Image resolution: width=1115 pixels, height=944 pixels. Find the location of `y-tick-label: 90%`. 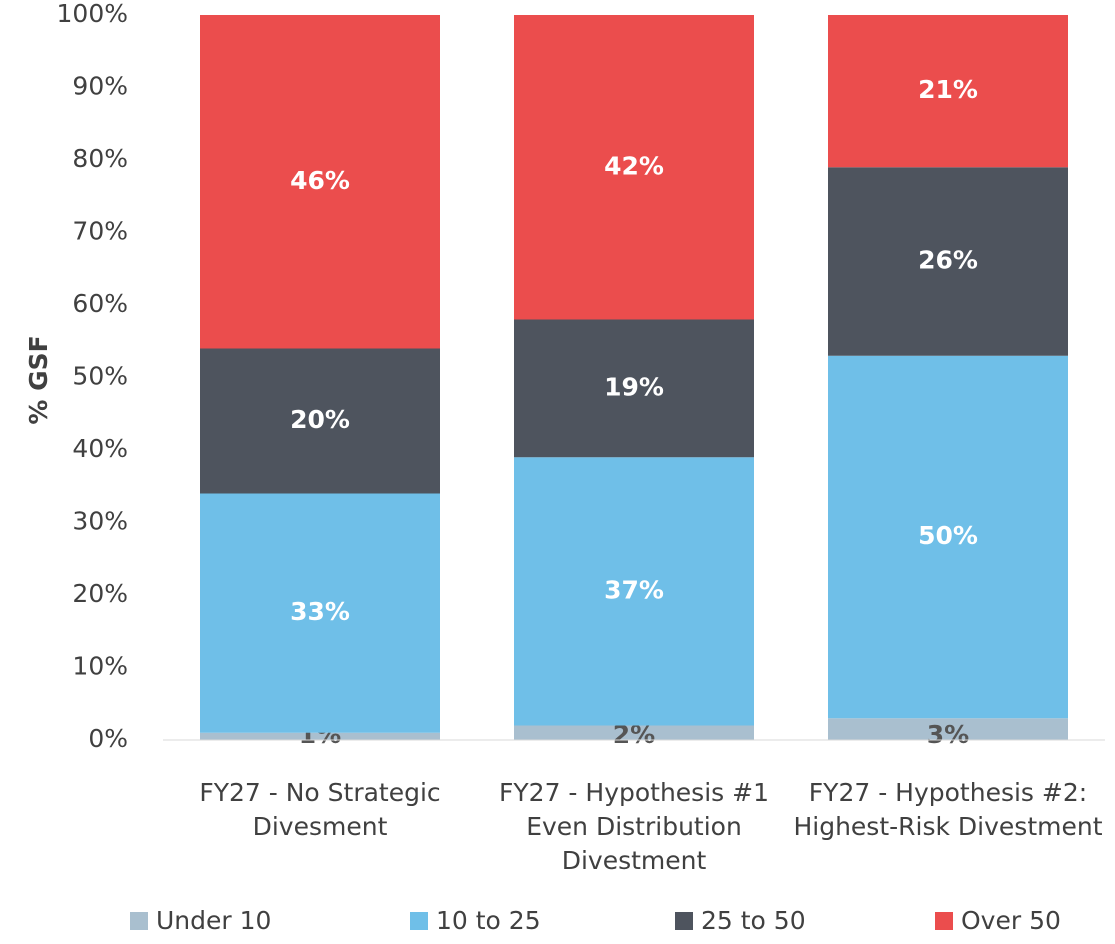

y-tick-label: 90% is located at coordinates (100, 86).